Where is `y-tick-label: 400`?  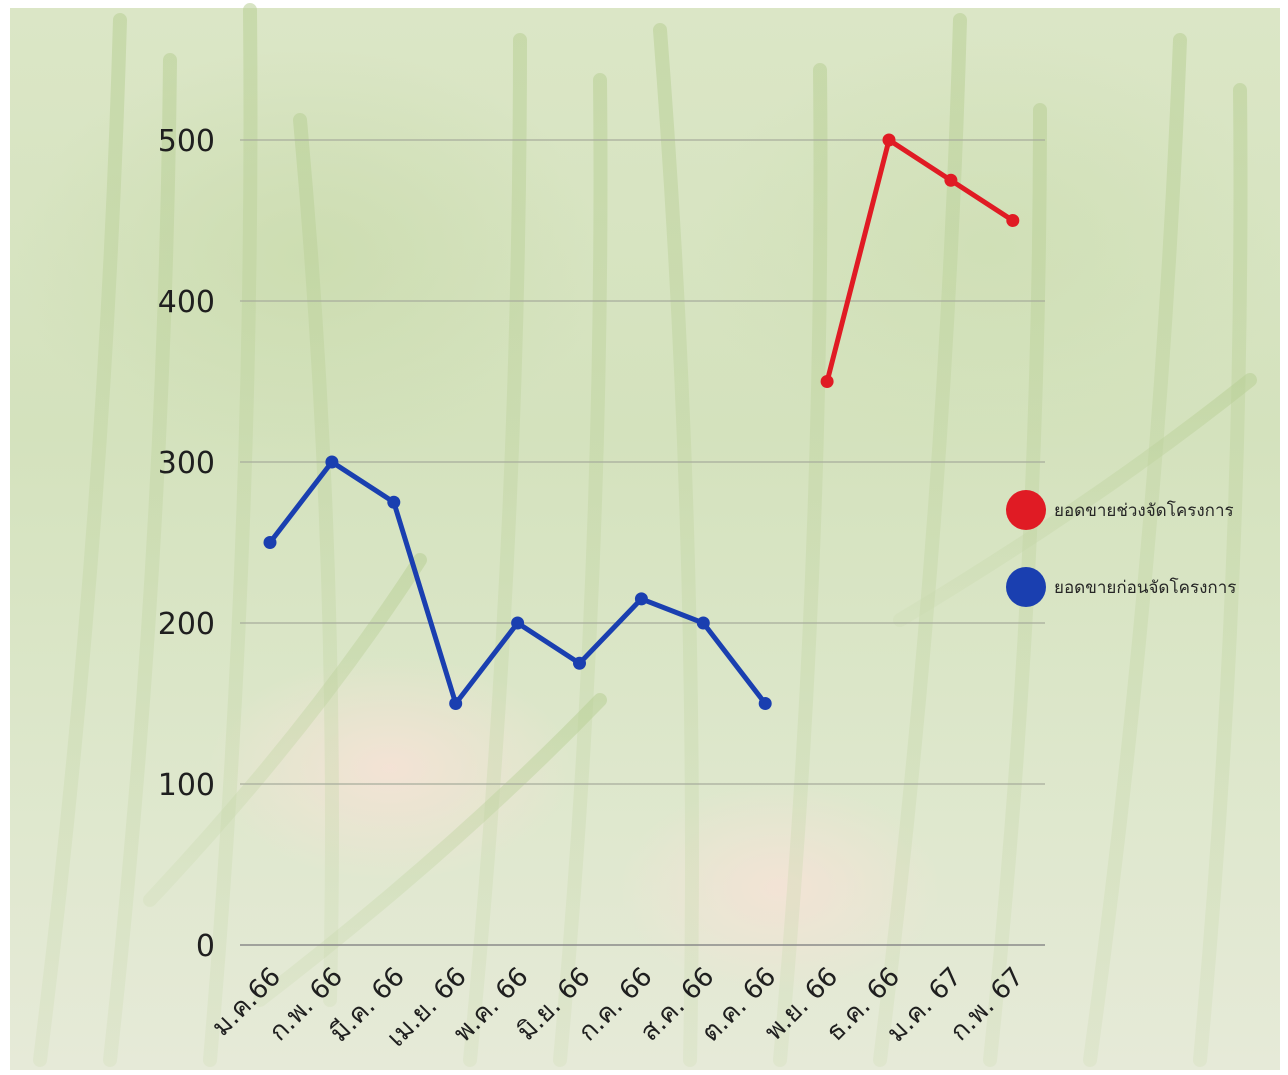
y-tick-label: 400 is located at coordinates (186, 302).